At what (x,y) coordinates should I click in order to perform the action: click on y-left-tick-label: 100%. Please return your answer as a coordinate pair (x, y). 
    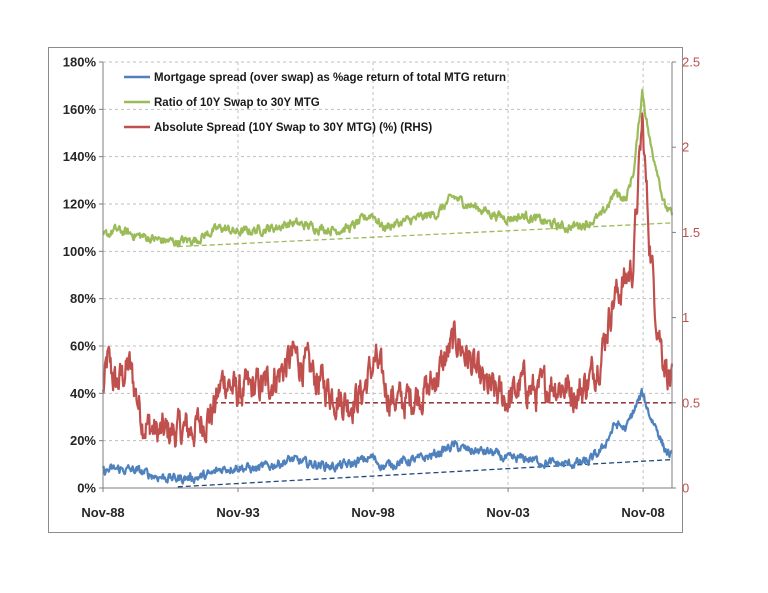
    Looking at the image, I should click on (80, 251).